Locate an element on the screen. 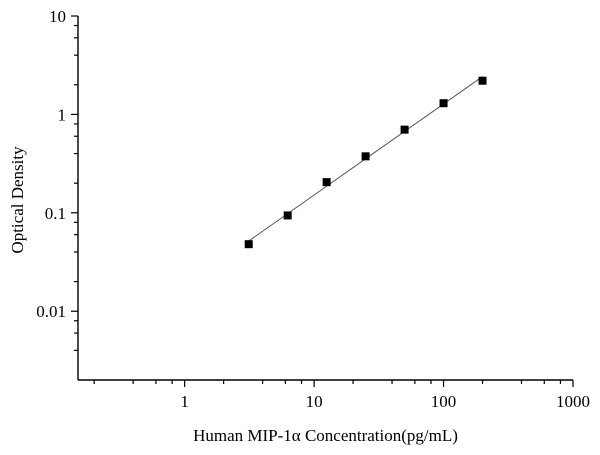  x-tick-label: 1 is located at coordinates (184, 401).